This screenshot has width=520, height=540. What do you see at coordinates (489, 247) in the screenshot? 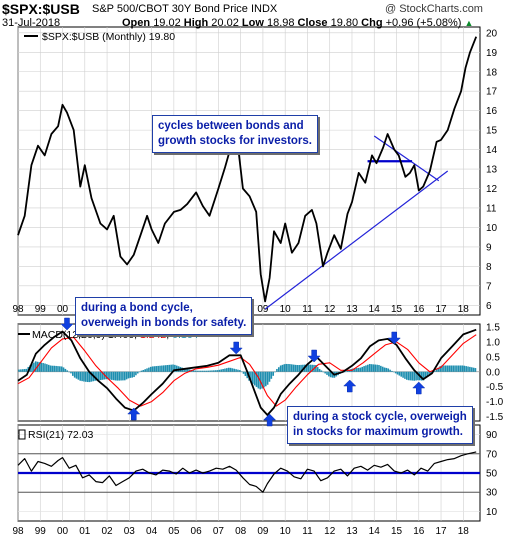
I see `y-tick-label: 9` at bounding box center [489, 247].